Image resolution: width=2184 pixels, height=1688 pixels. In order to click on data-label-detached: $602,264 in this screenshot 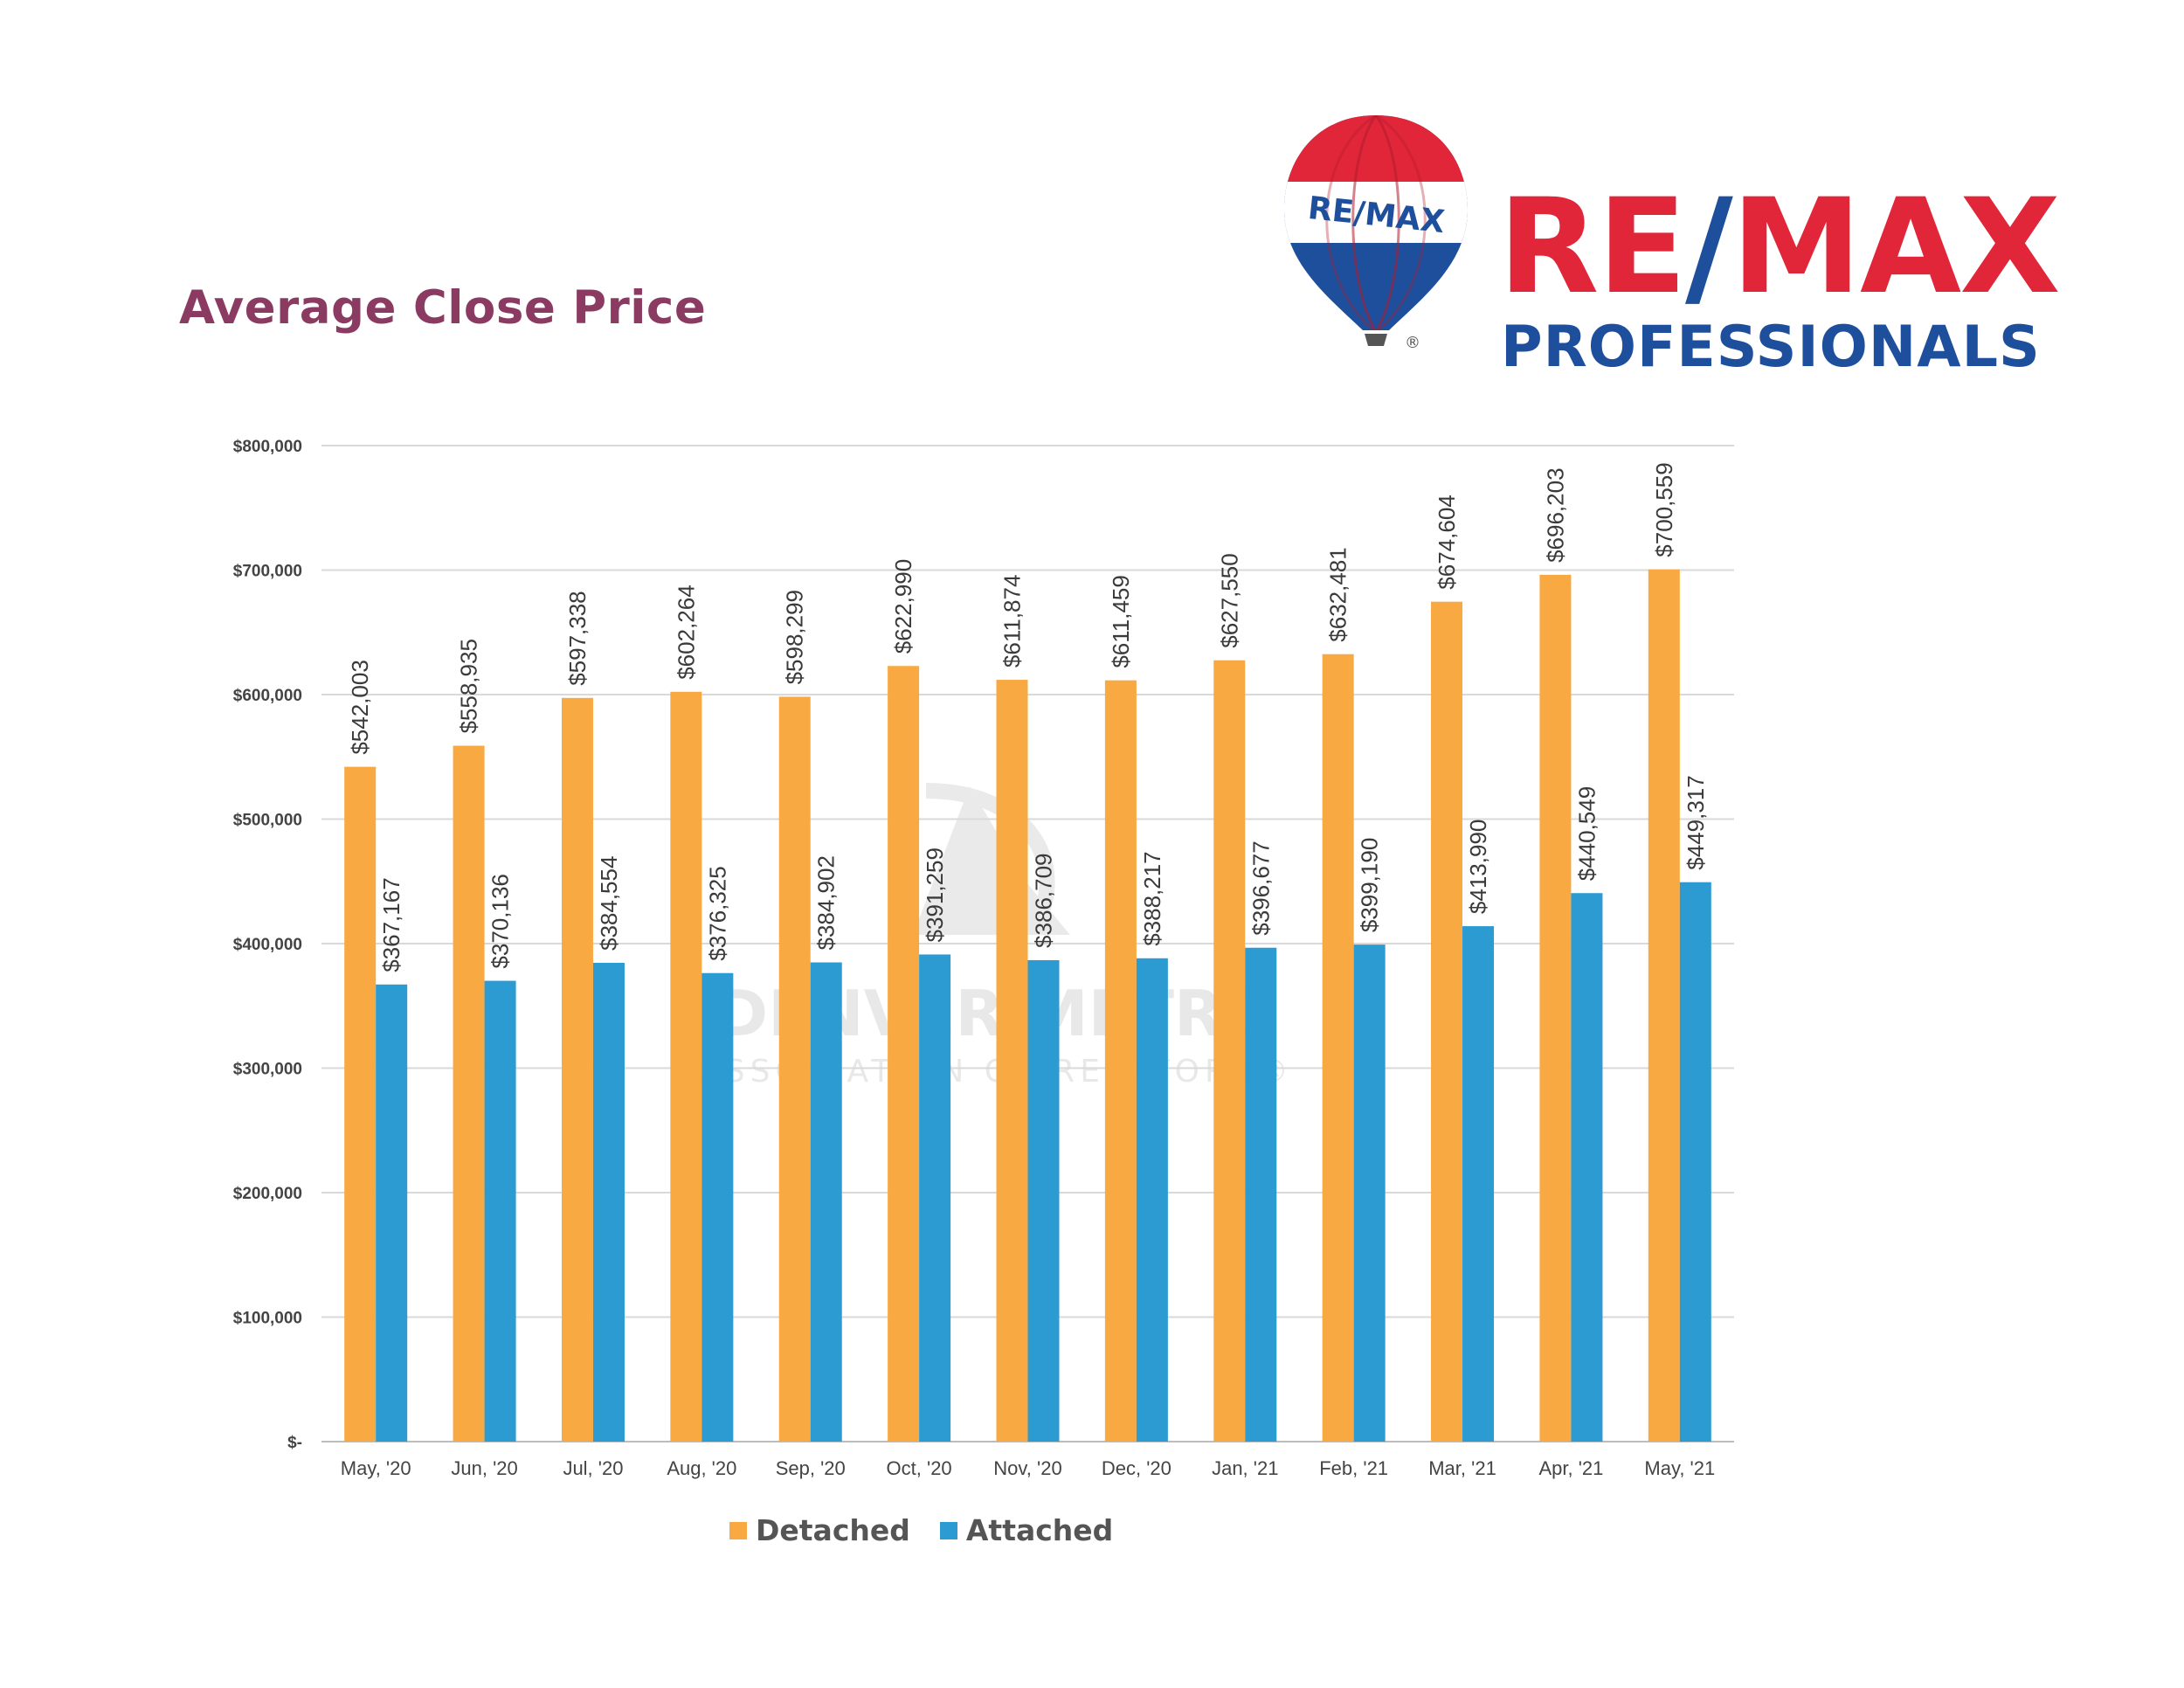, I will do `click(686, 632)`.